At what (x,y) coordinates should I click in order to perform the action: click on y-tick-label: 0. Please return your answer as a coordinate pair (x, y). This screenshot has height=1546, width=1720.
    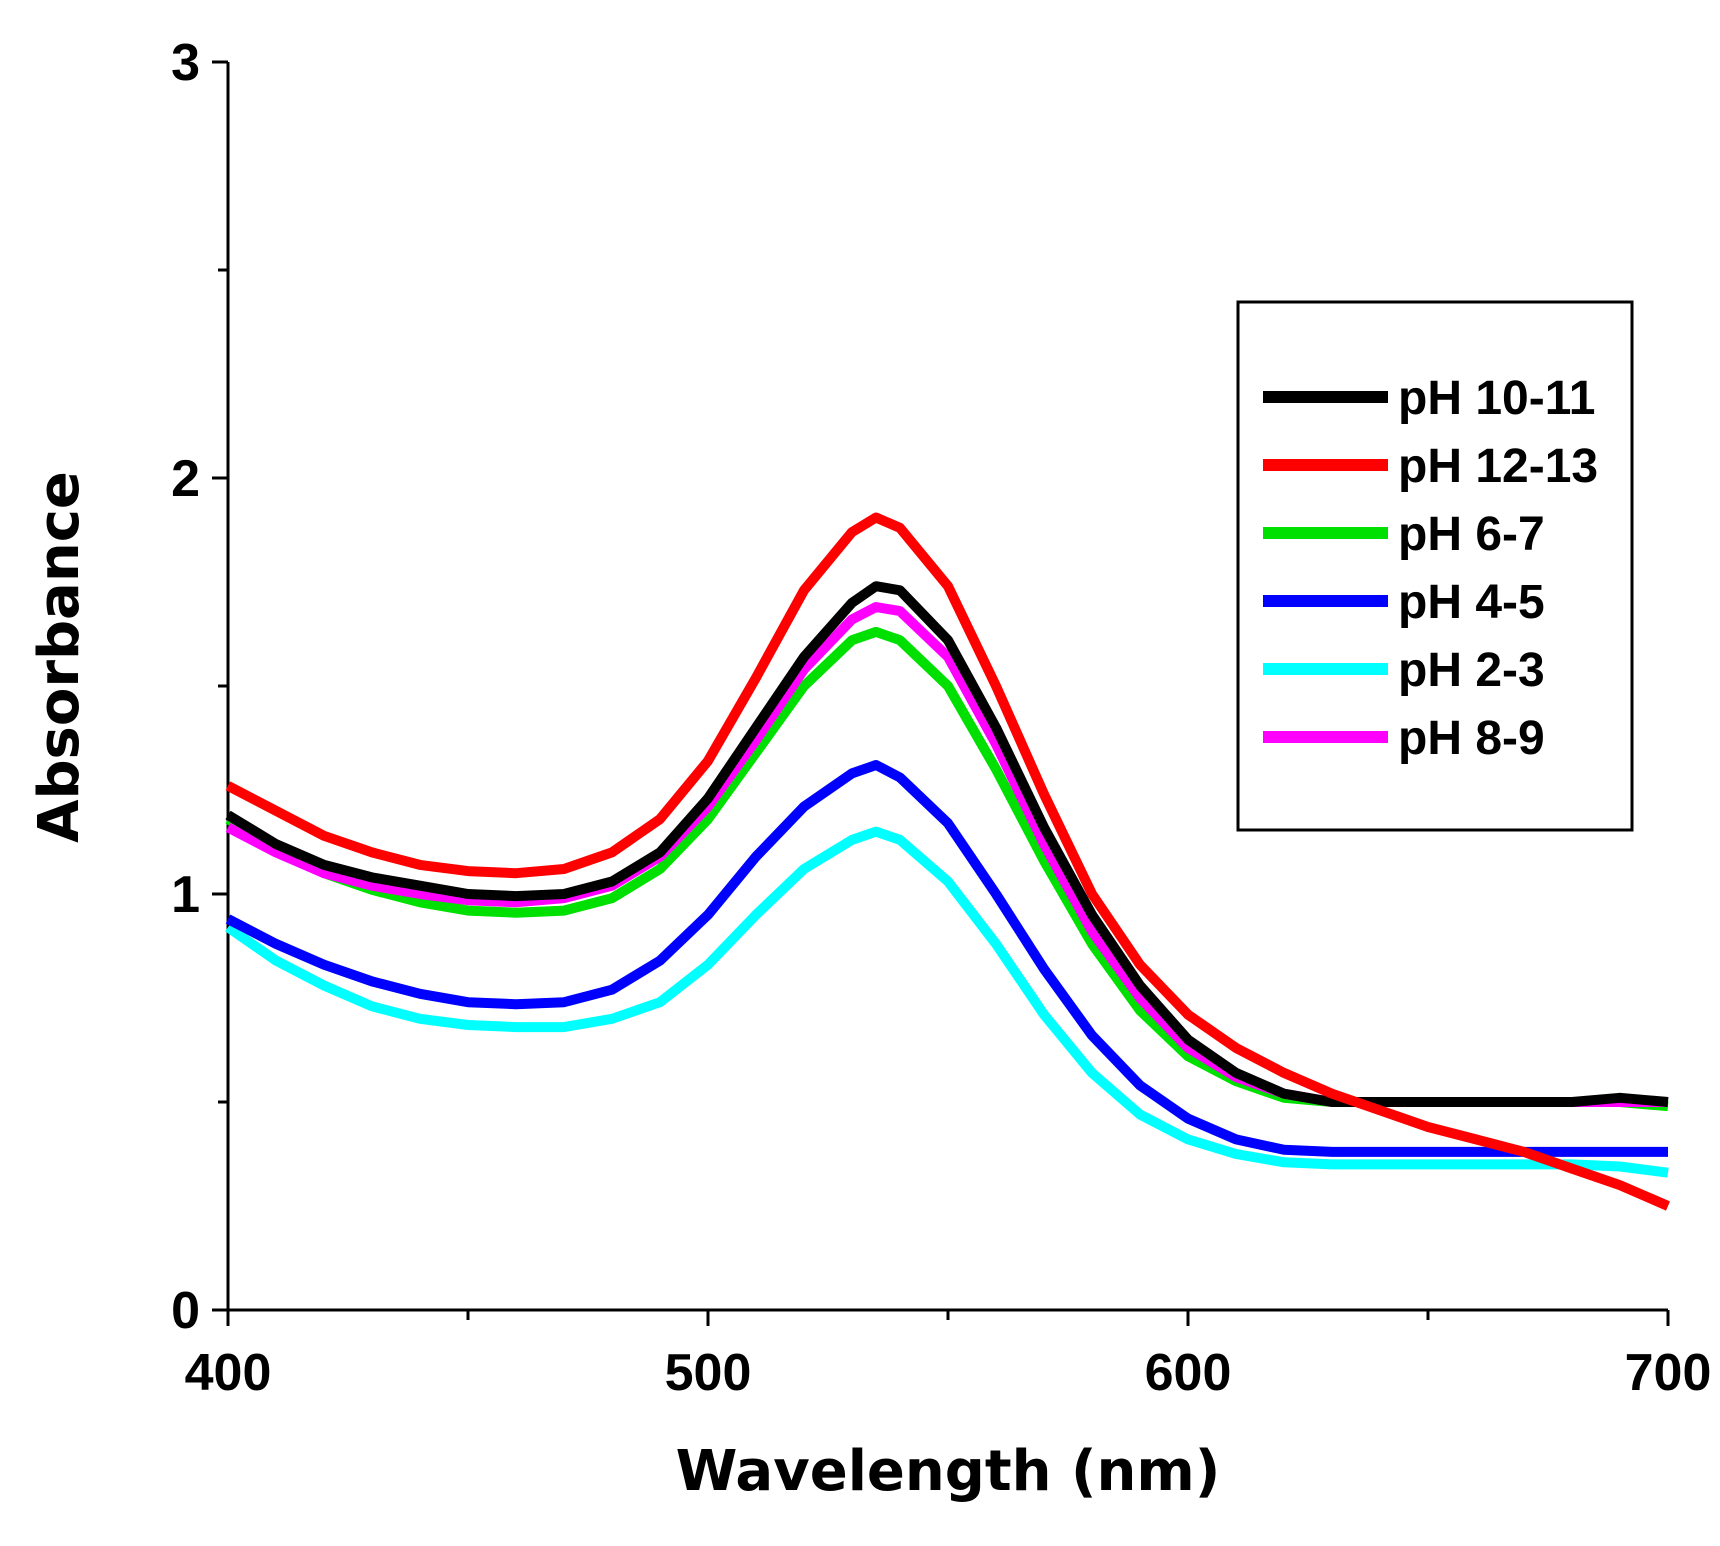
    Looking at the image, I should click on (185, 1311).